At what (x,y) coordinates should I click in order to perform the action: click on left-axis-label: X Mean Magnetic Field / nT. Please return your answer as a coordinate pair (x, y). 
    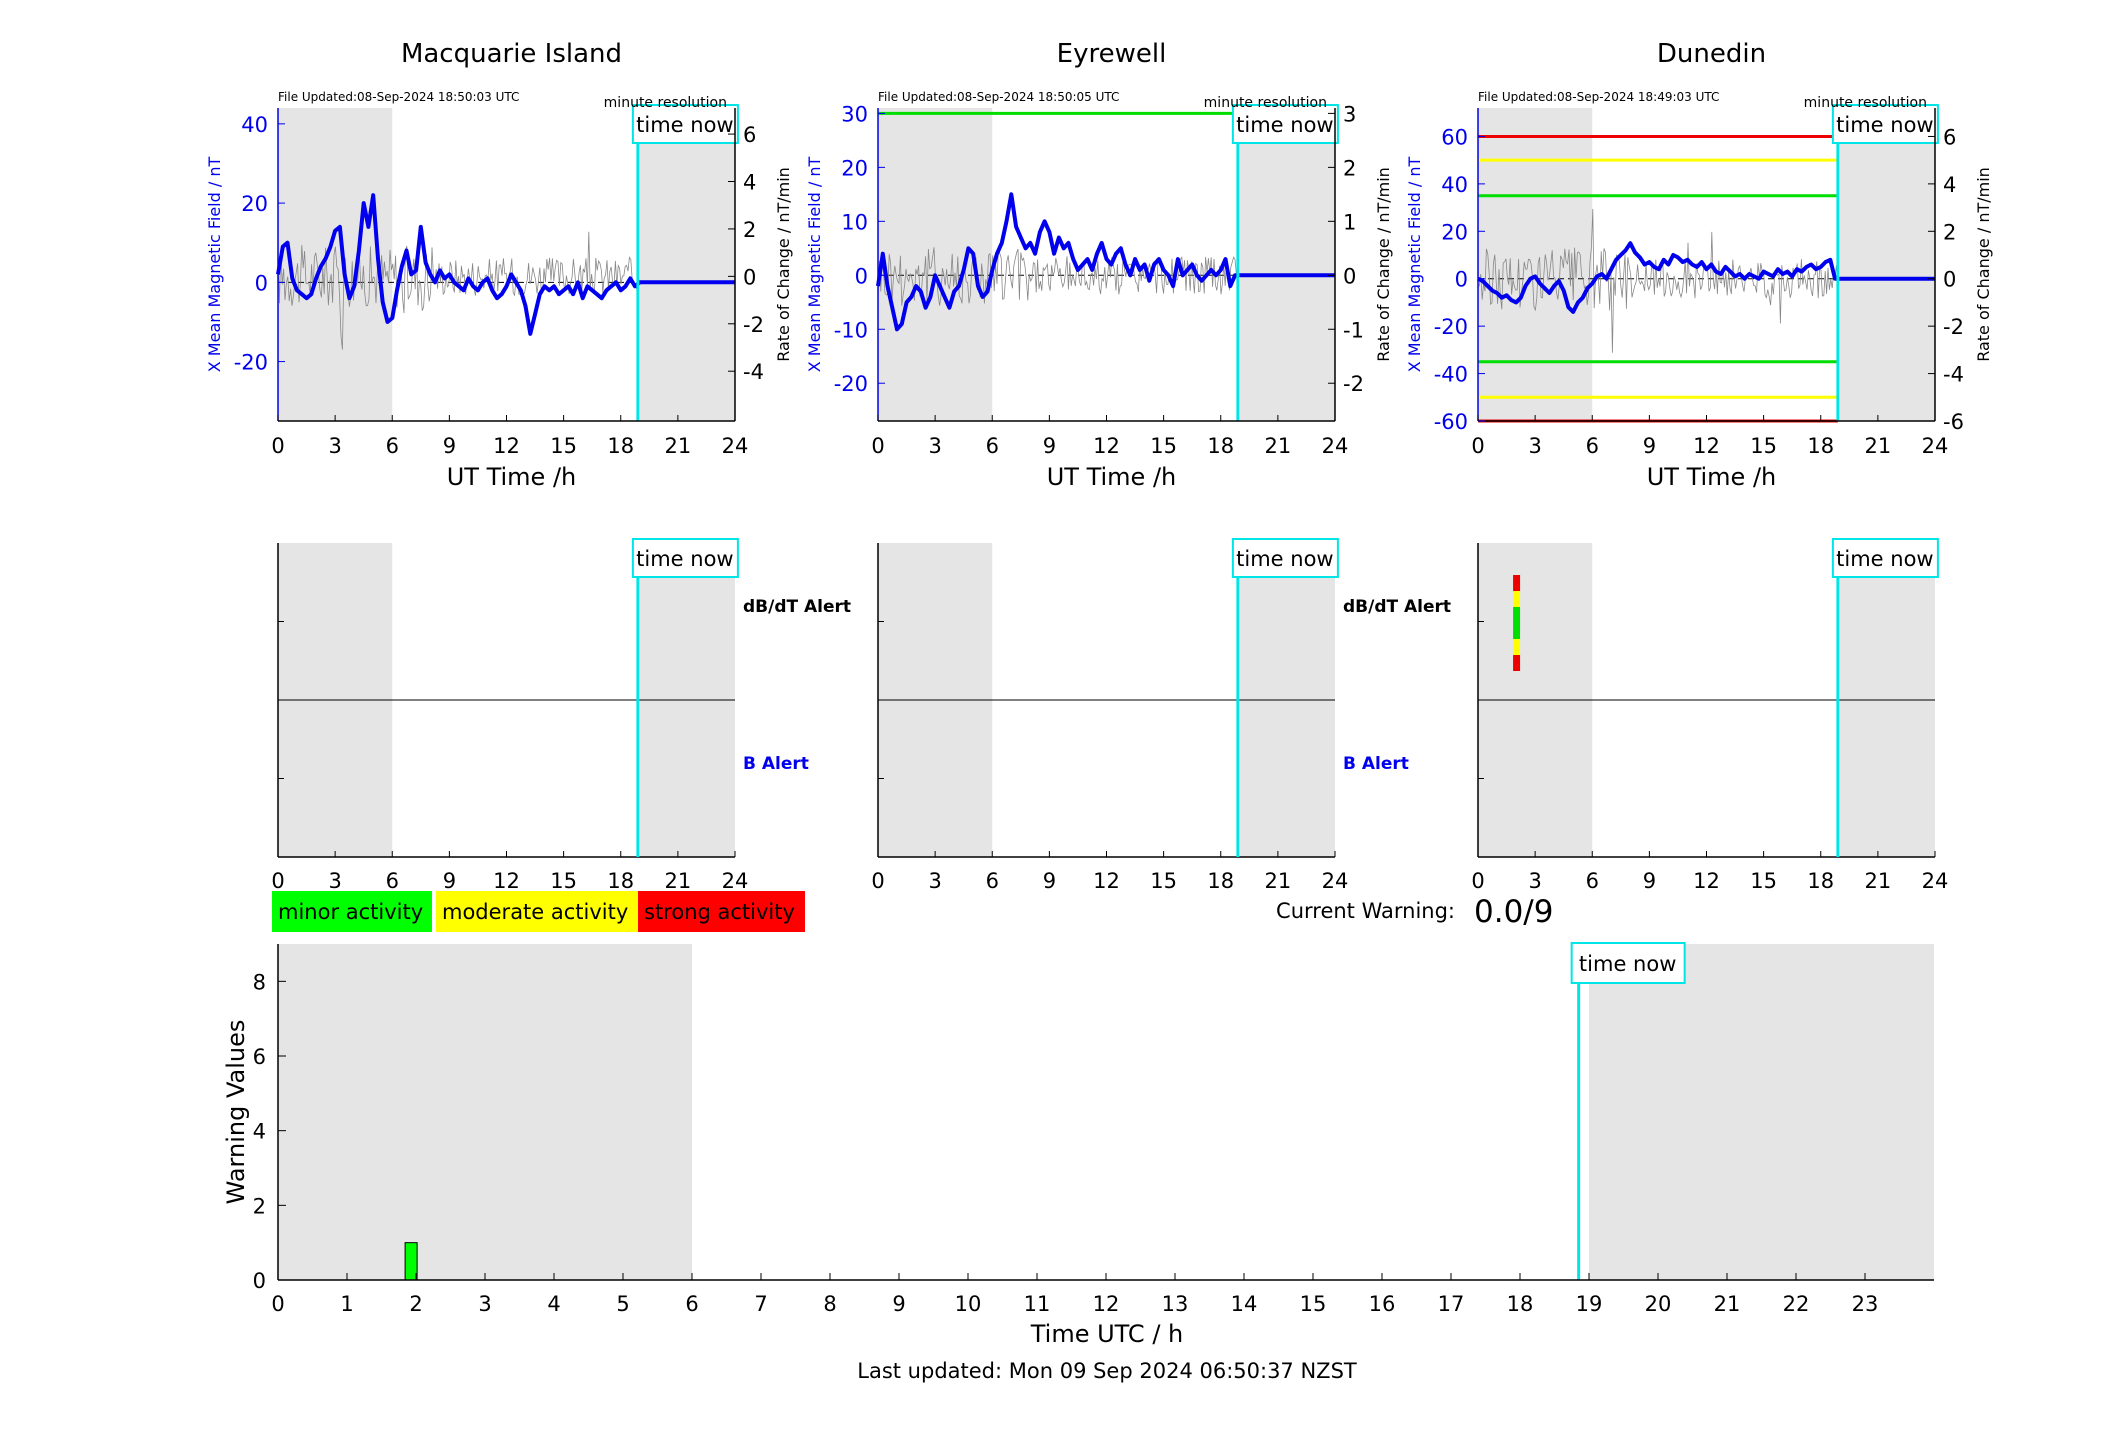
    Looking at the image, I should click on (1414, 265).